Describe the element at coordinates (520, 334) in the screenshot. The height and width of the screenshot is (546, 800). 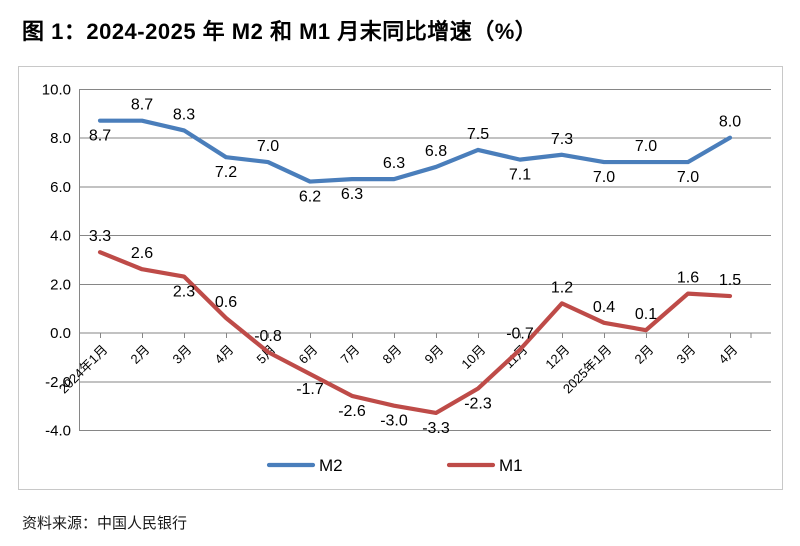
I see `data-label: -0.7` at that location.